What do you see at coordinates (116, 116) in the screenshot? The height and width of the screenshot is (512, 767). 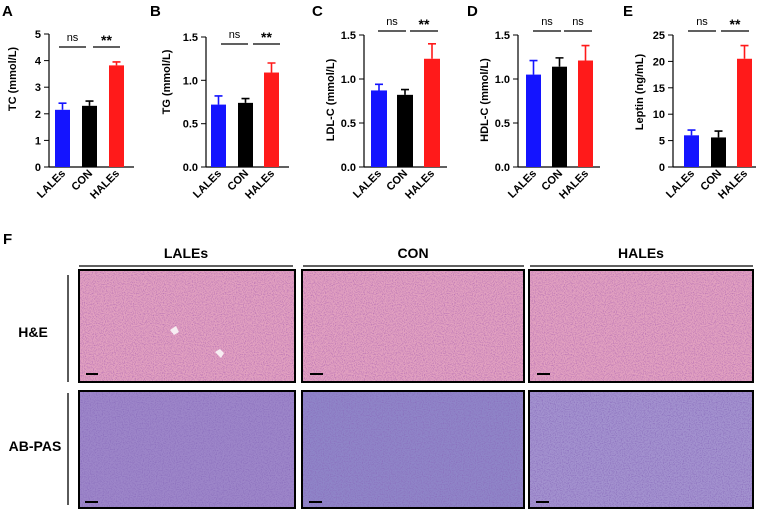 I see `bar-a-hales` at bounding box center [116, 116].